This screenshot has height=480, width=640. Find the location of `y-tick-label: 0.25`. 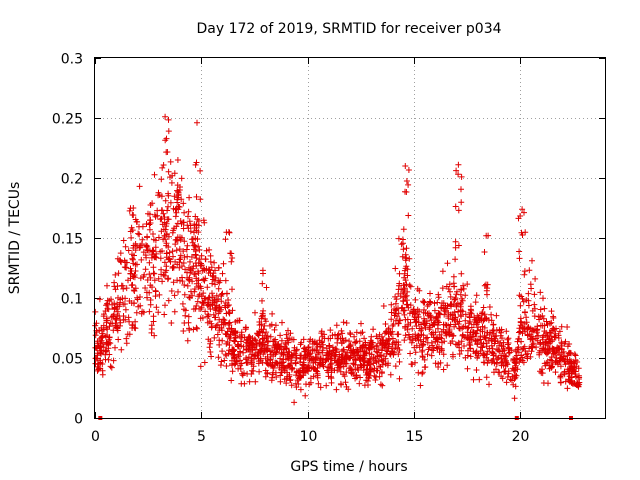

y-tick-label: 0.25 is located at coordinates (67, 120).